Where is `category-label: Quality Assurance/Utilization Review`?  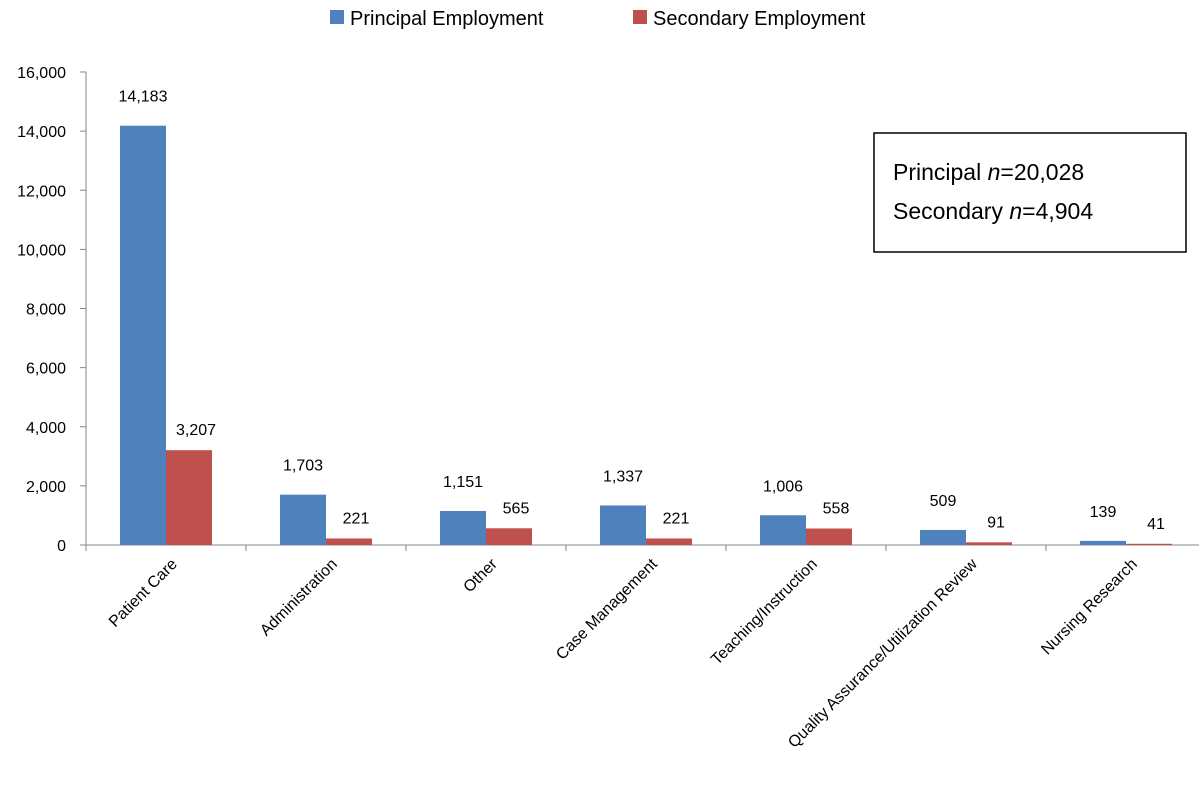 category-label: Quality Assurance/Utilization Review is located at coordinates (883, 653).